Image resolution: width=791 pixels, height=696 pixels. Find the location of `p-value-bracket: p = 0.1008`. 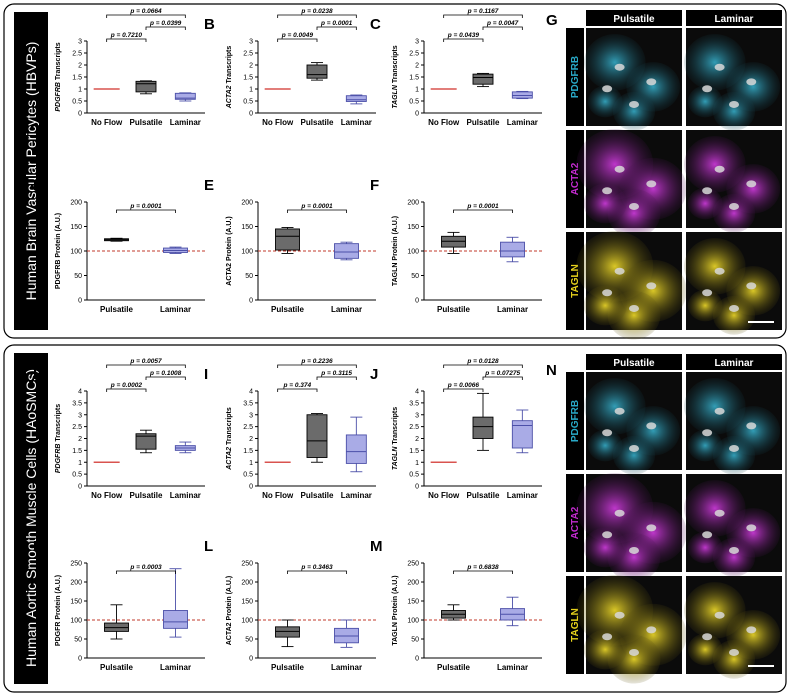

p-value-bracket: p = 0.1008 is located at coordinates (165, 375).